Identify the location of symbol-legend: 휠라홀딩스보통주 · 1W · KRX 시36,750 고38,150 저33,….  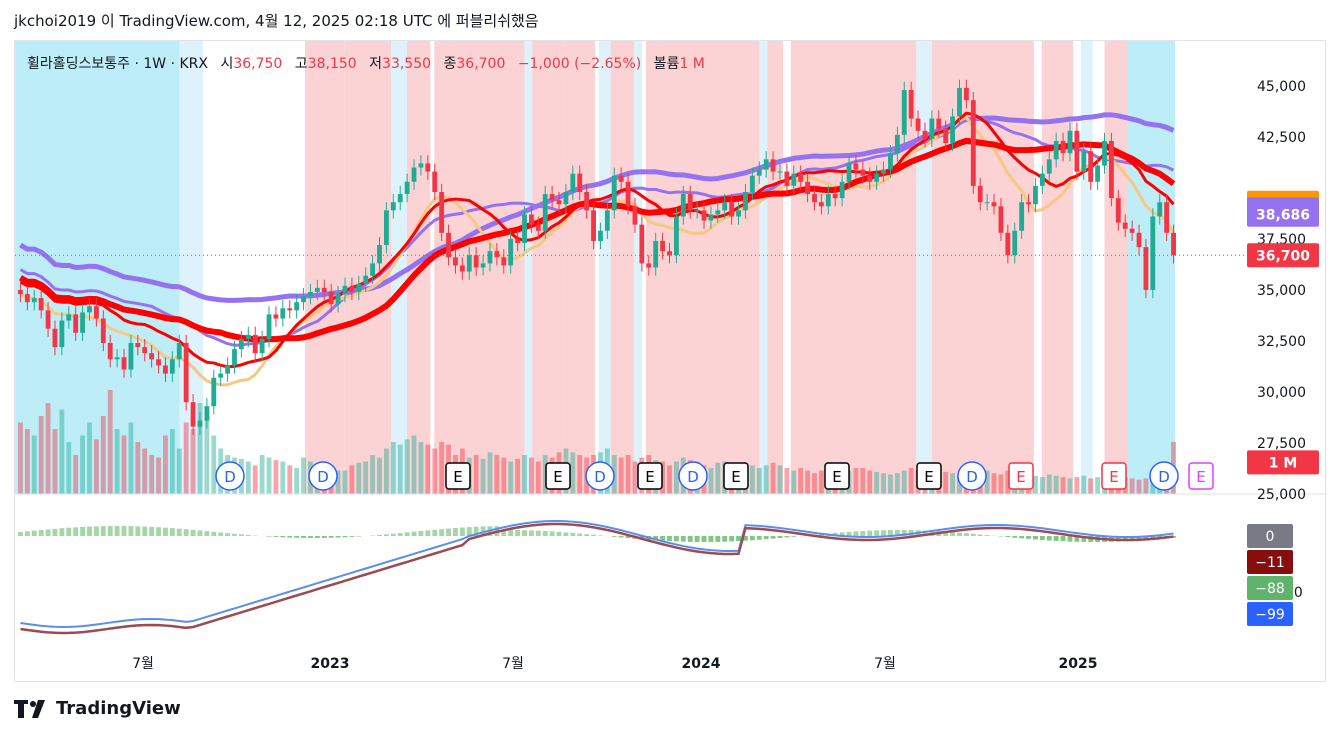
(366, 63).